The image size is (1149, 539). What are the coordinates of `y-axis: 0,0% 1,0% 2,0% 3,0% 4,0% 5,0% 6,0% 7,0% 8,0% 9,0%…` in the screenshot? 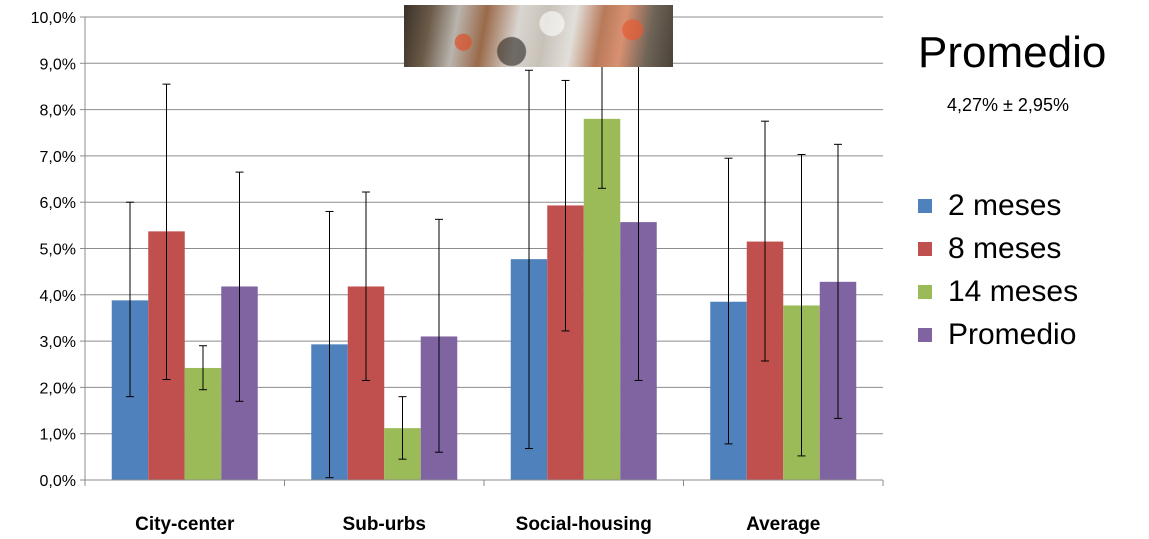 It's located at (58, 250).